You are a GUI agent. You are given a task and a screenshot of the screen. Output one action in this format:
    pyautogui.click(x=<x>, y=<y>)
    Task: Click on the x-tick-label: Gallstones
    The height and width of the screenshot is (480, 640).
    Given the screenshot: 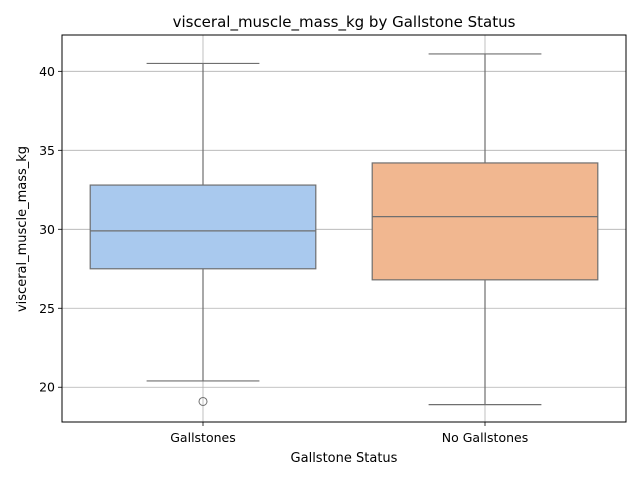 What is the action you would take?
    pyautogui.click(x=202, y=437)
    